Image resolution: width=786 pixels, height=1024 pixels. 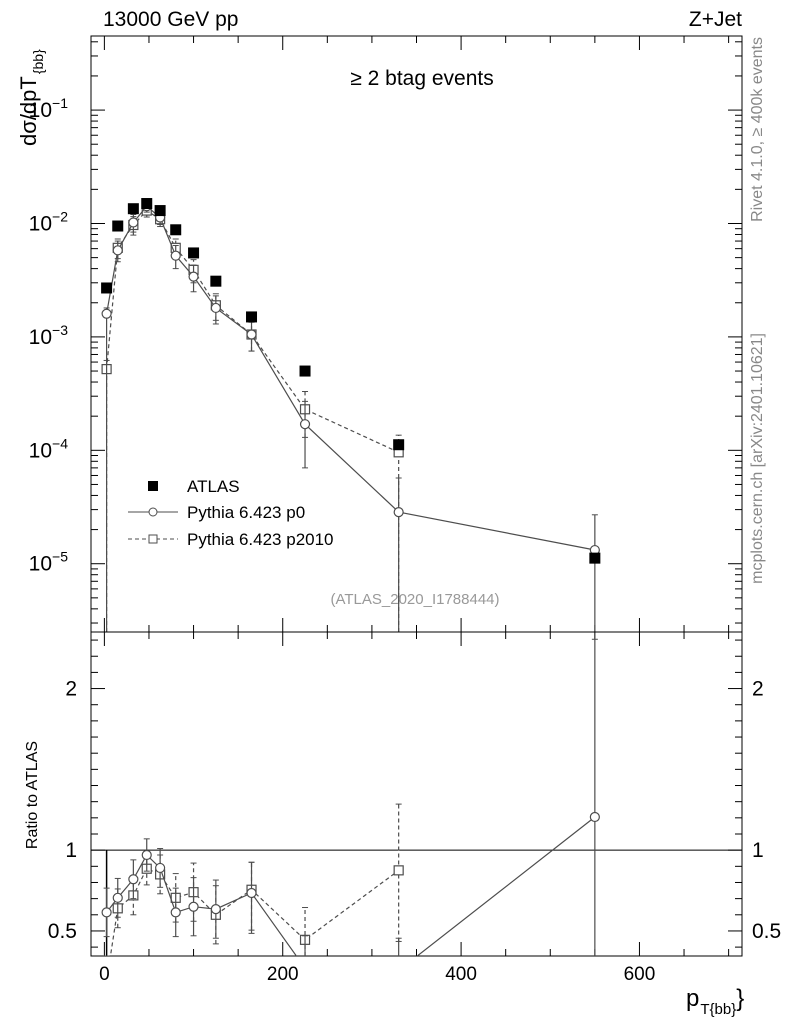 I want to click on y-tick-label: 10⁻³, so click(x=49, y=335).